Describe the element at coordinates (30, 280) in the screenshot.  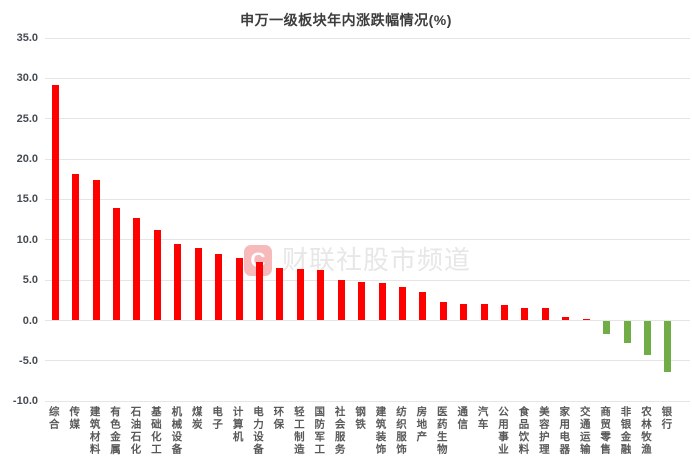
I see `y-tick-label: 5.0` at that location.